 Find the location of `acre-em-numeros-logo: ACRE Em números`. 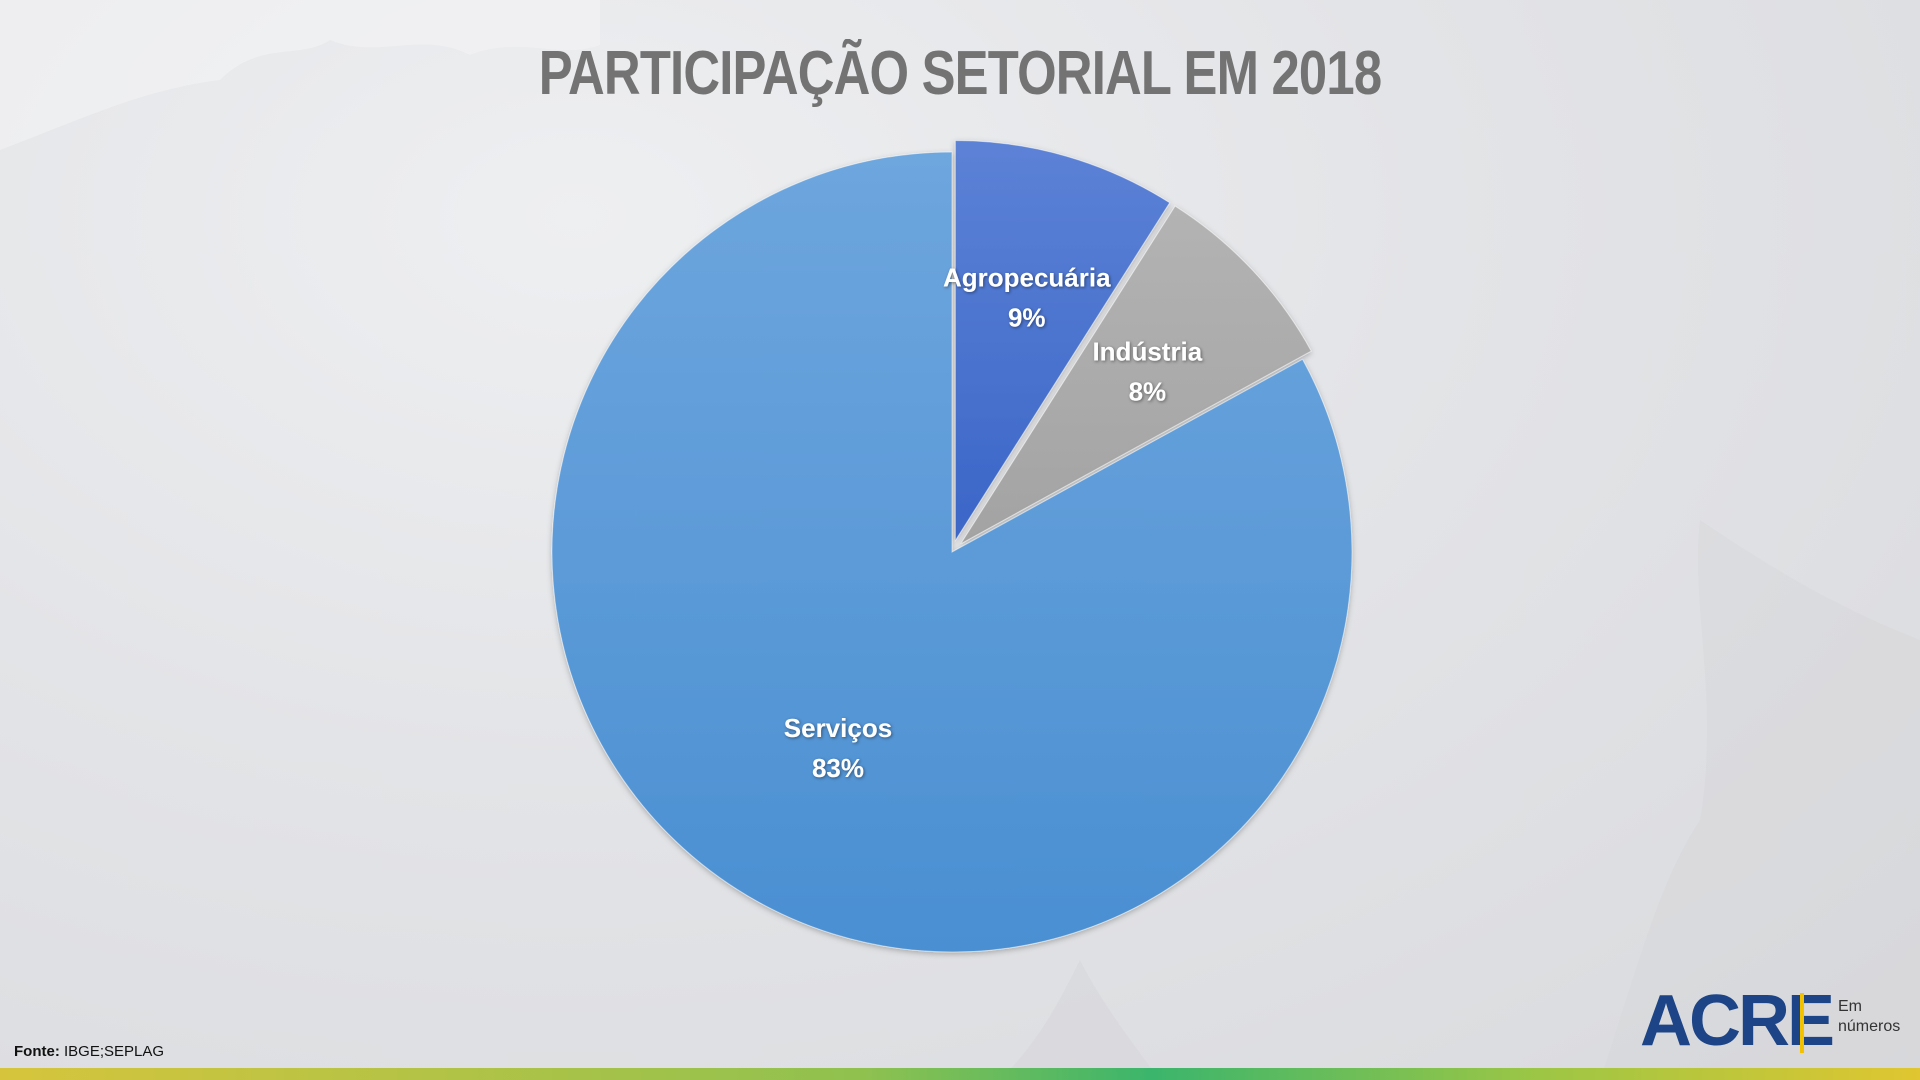

acre-em-numeros-logo: ACRE Em números is located at coordinates (1775, 1021).